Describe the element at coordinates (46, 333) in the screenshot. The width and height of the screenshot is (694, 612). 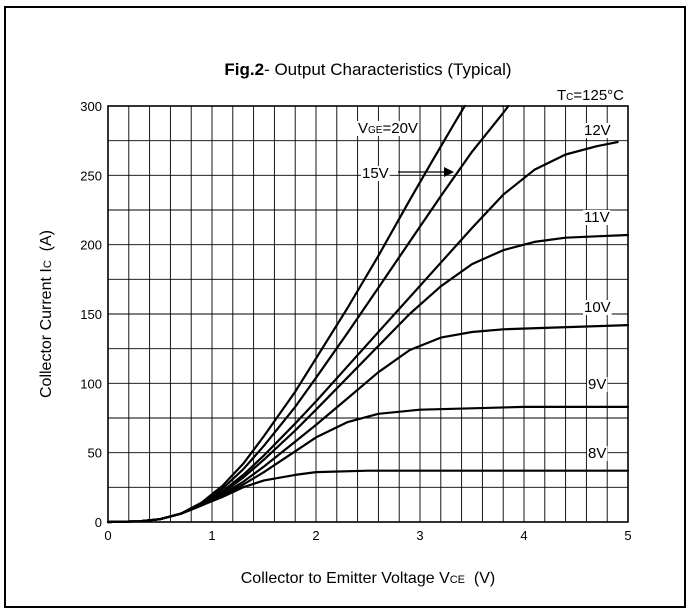
I see `y-axis-label-main: Collector Current I` at that location.